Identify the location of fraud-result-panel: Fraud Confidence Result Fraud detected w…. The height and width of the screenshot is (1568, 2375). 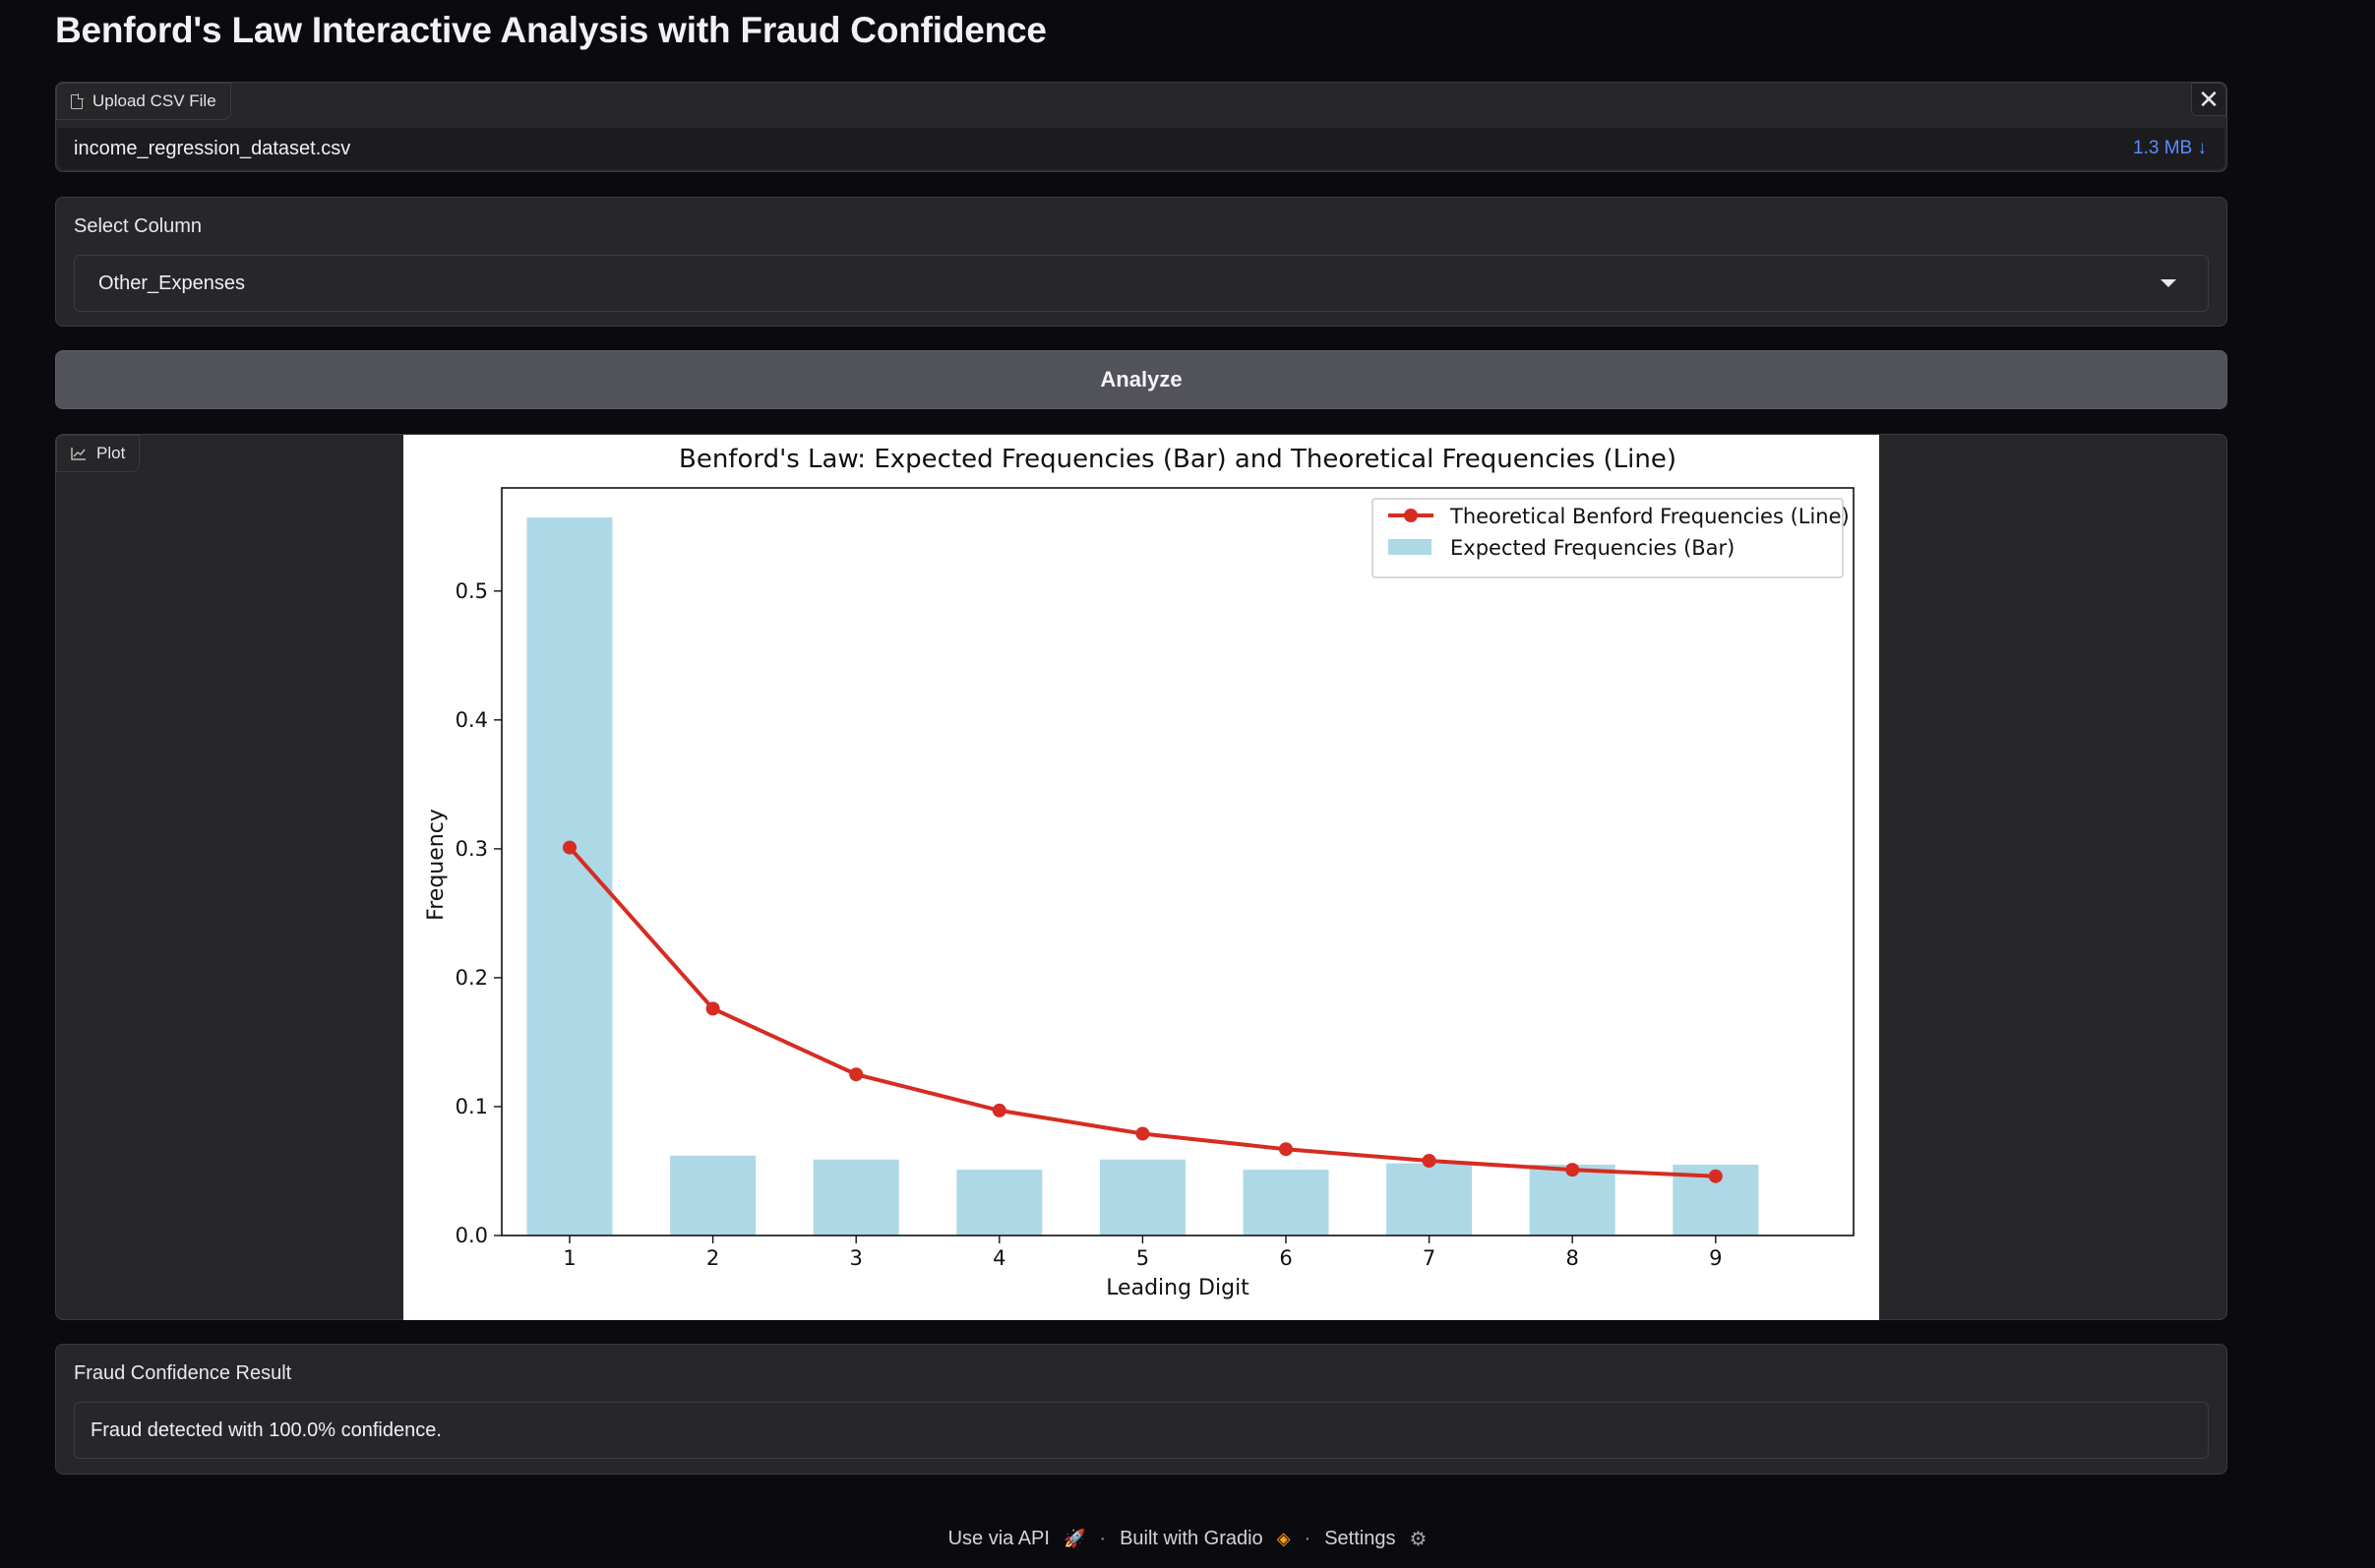
(1141, 1410).